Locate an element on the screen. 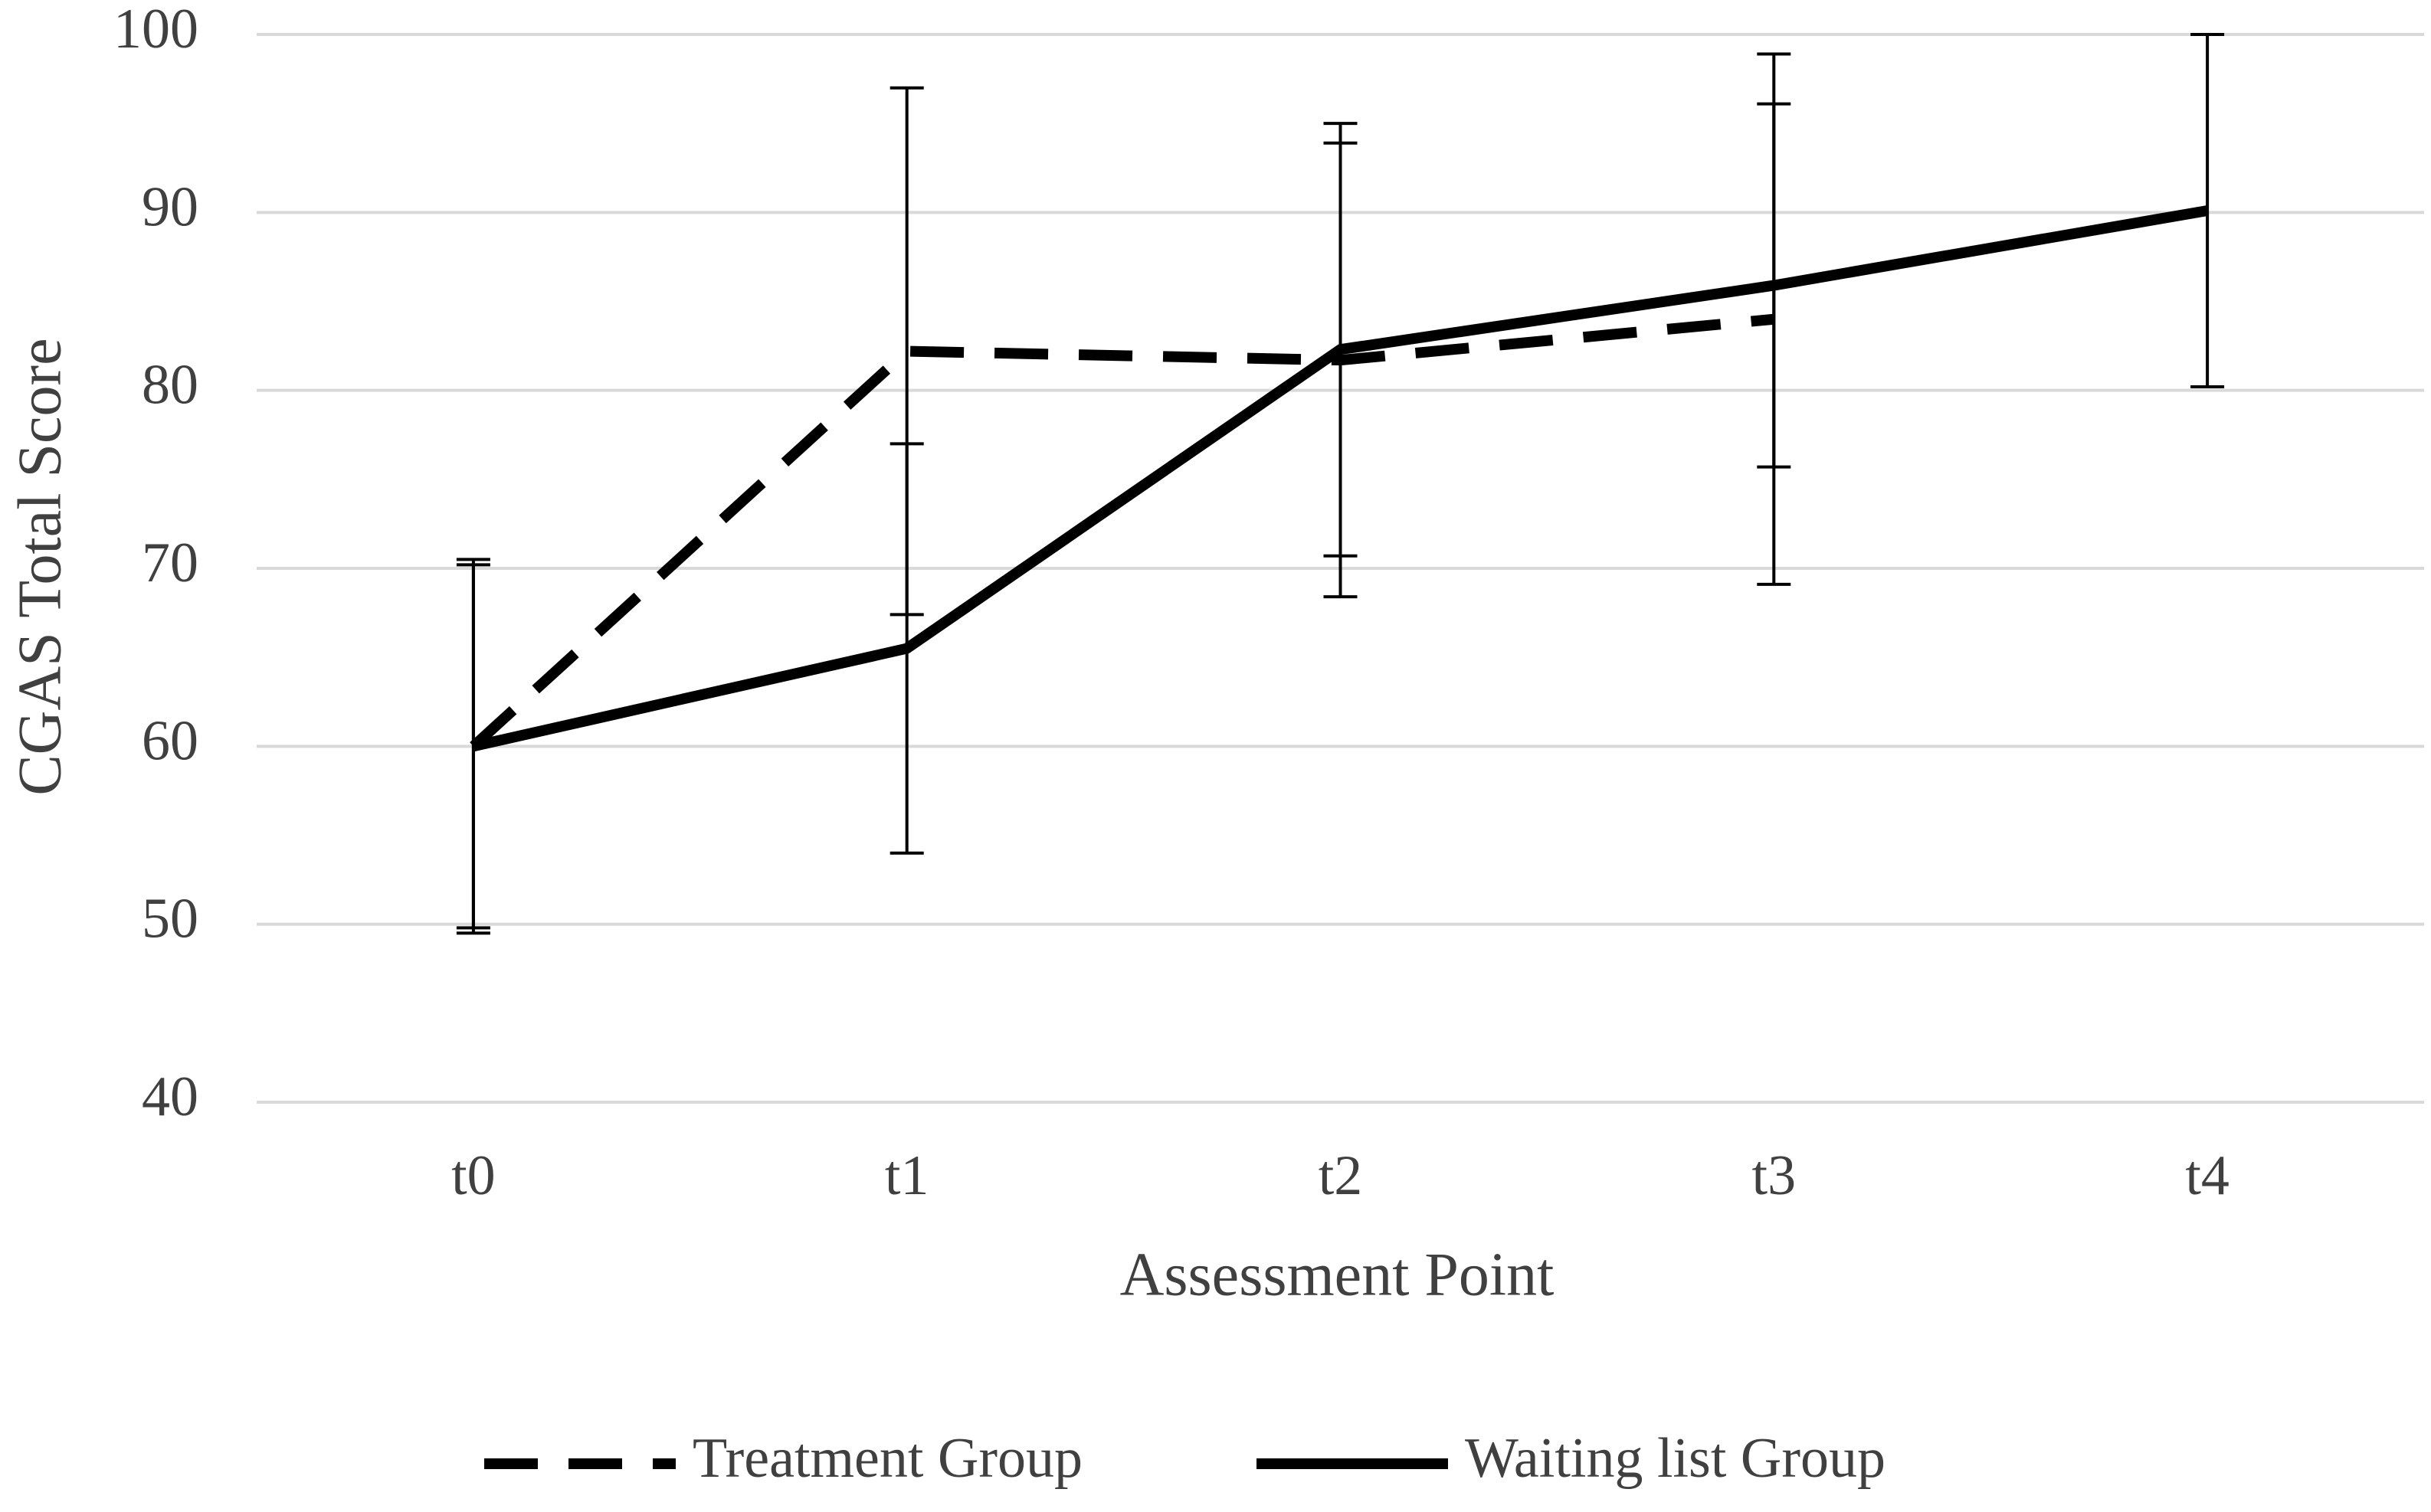 The width and height of the screenshot is (2431, 1512). legend-label: Waiting list Group is located at coordinates (1675, 1458).